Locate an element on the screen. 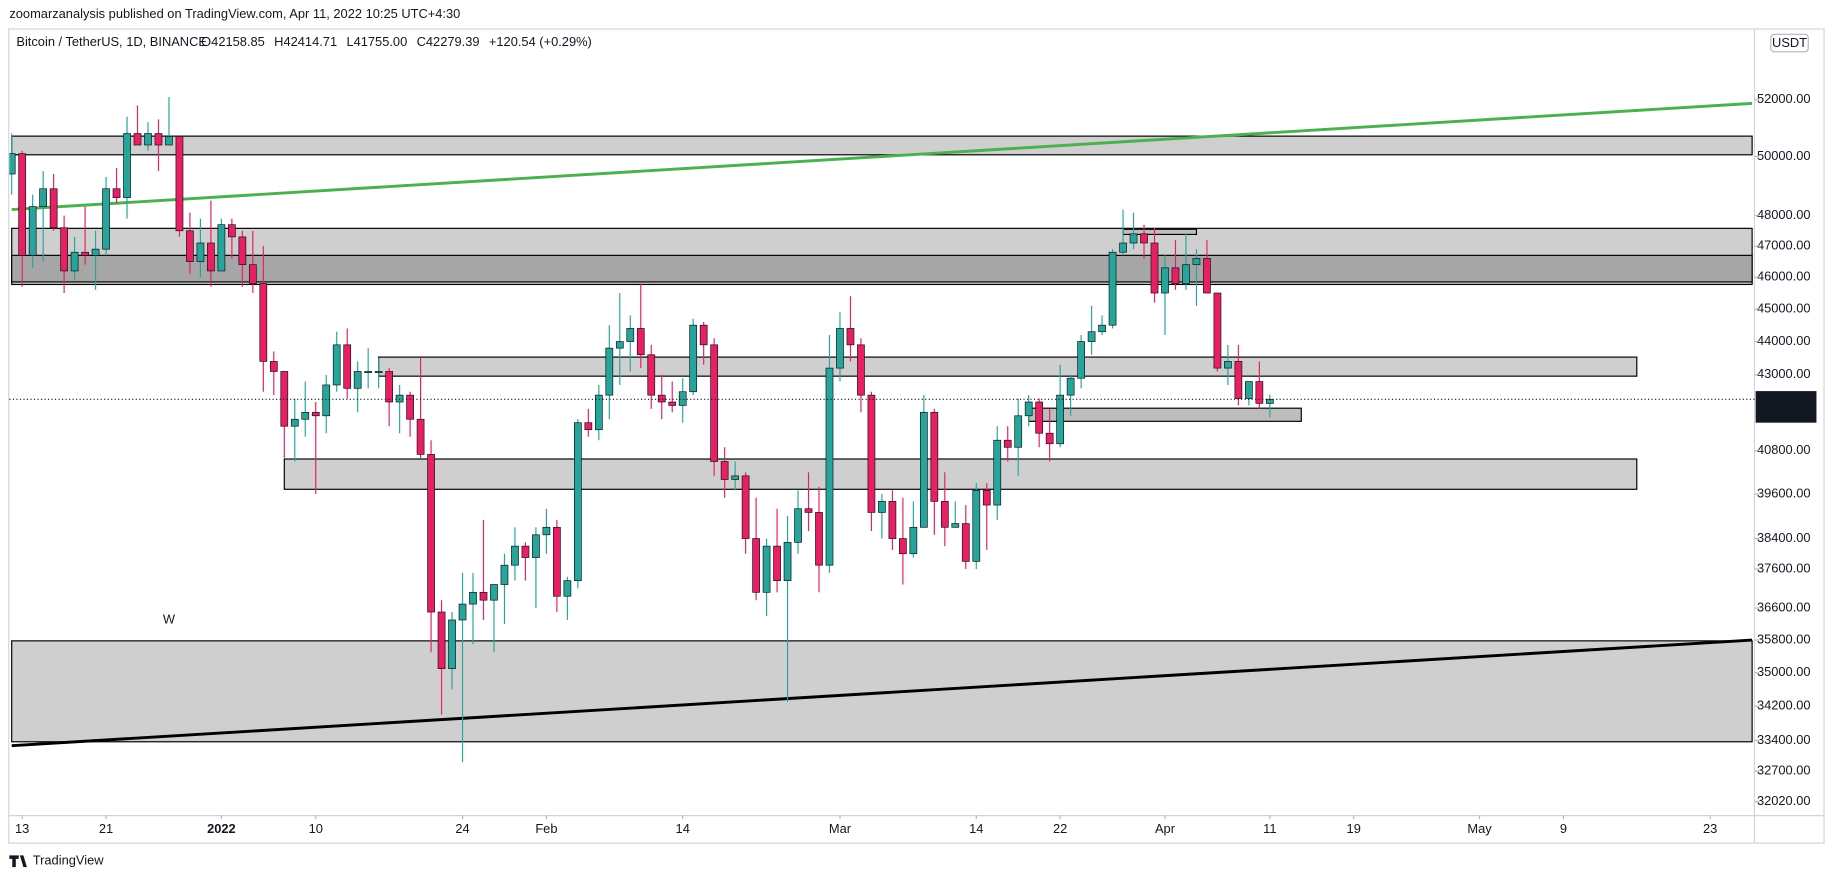 This screenshot has height=878, width=1834. x-tick-label: 24 is located at coordinates (462, 828).